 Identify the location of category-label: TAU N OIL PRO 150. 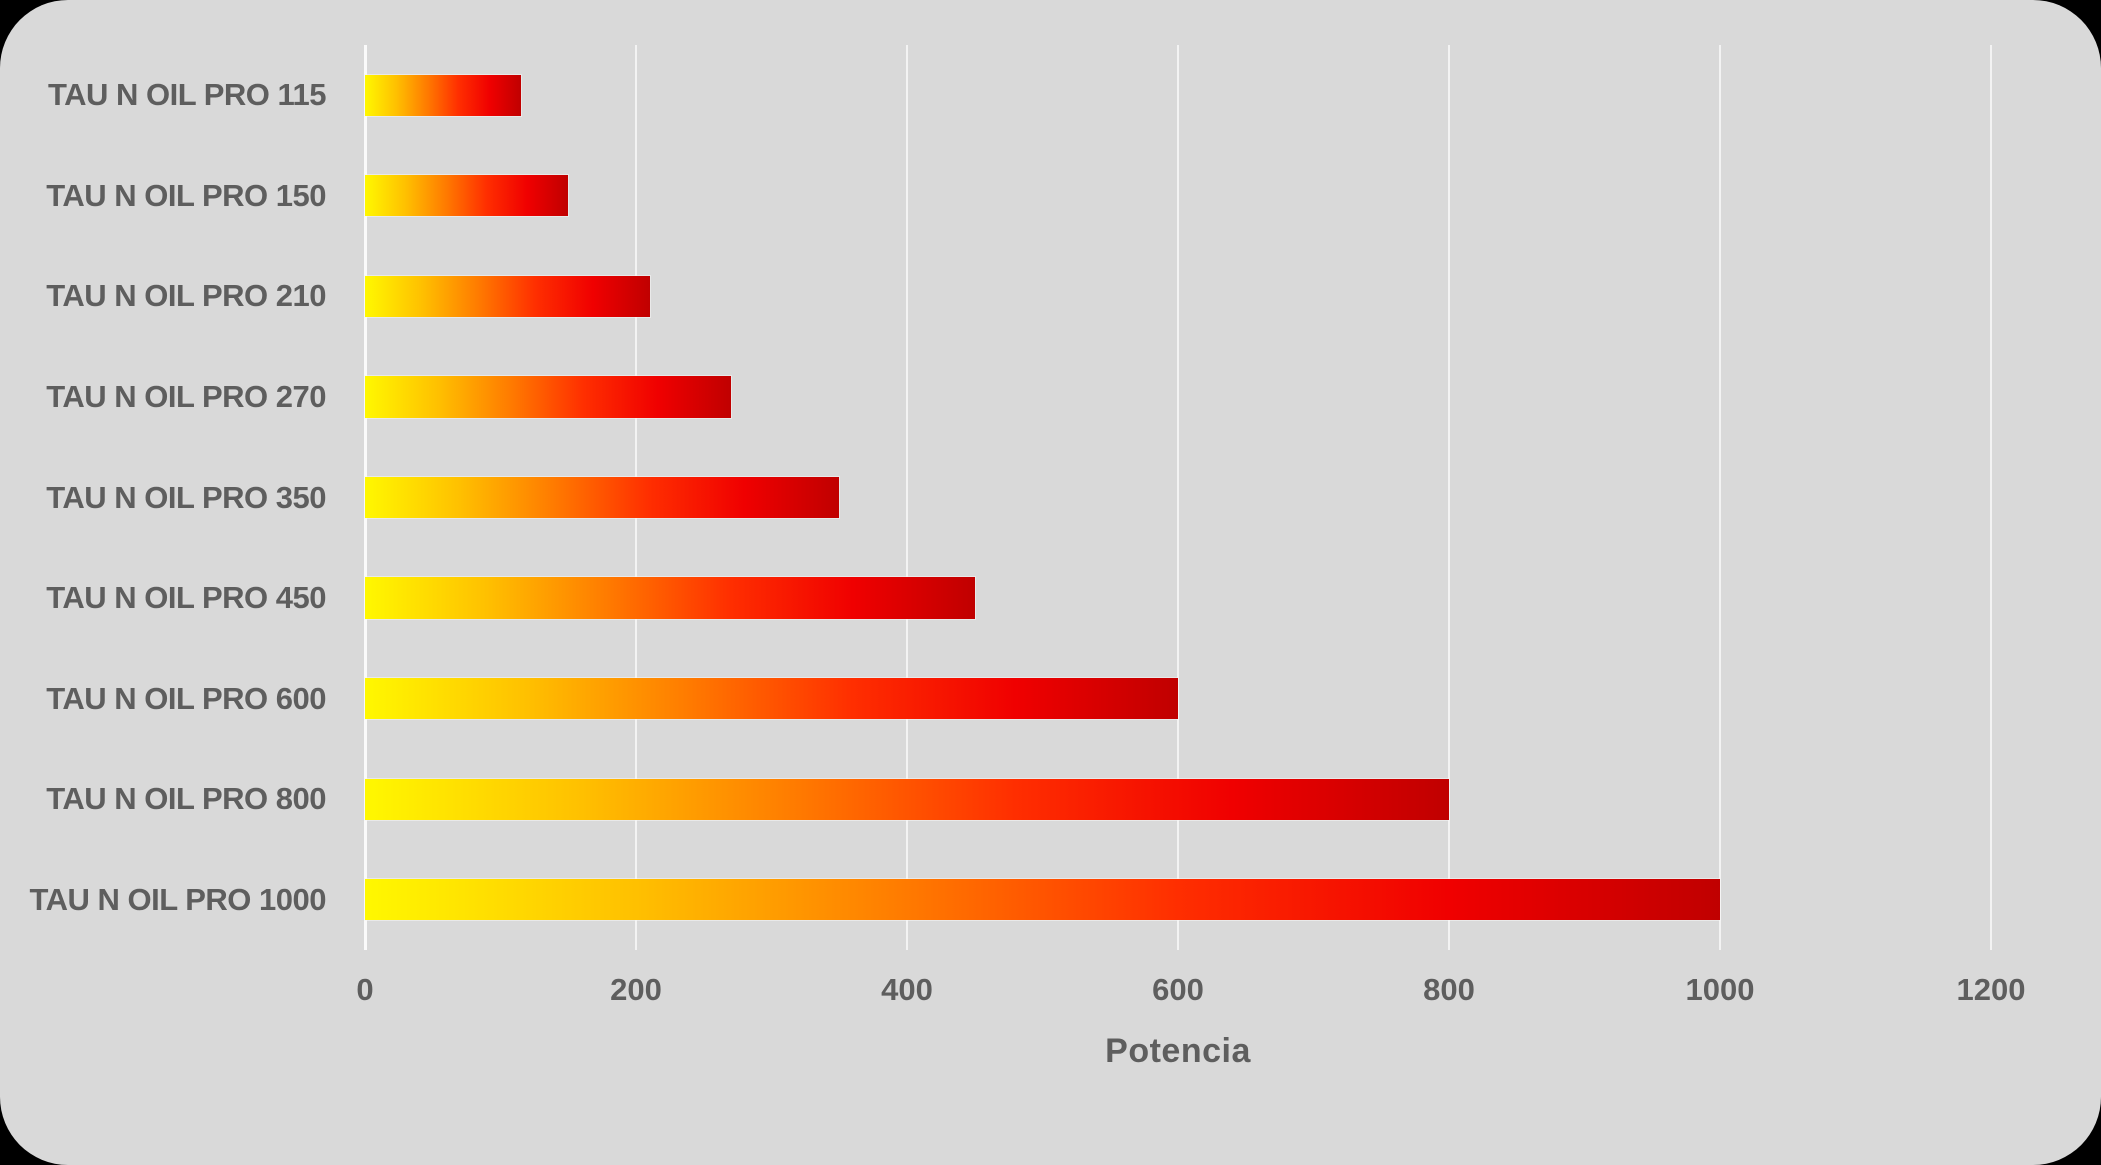
(186, 195).